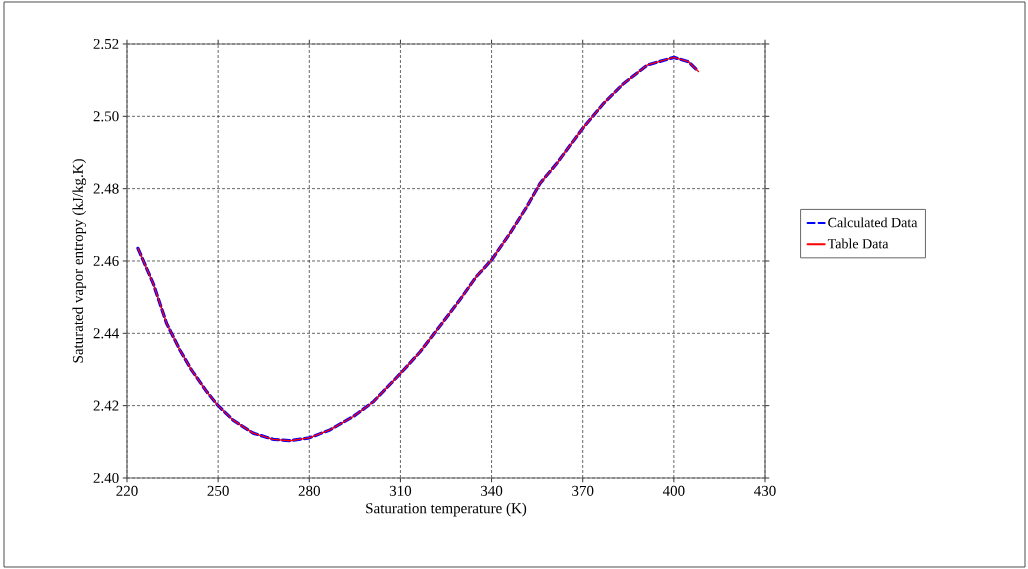 This screenshot has width=1028, height=569. What do you see at coordinates (873, 222) in the screenshot?
I see `legend-label: Calculated Data` at bounding box center [873, 222].